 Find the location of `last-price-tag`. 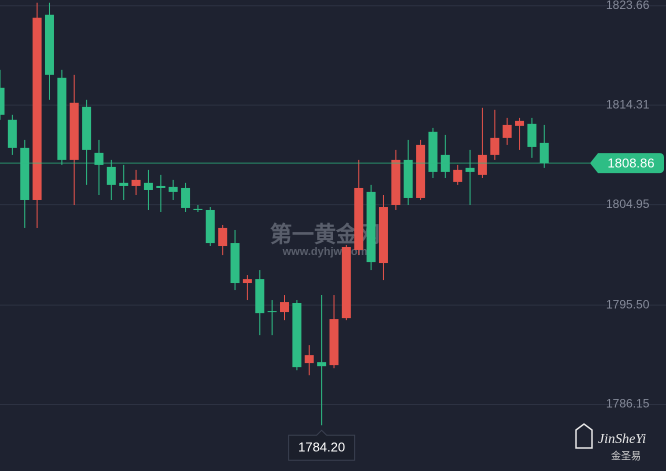

last-price-tag is located at coordinates (627, 163).